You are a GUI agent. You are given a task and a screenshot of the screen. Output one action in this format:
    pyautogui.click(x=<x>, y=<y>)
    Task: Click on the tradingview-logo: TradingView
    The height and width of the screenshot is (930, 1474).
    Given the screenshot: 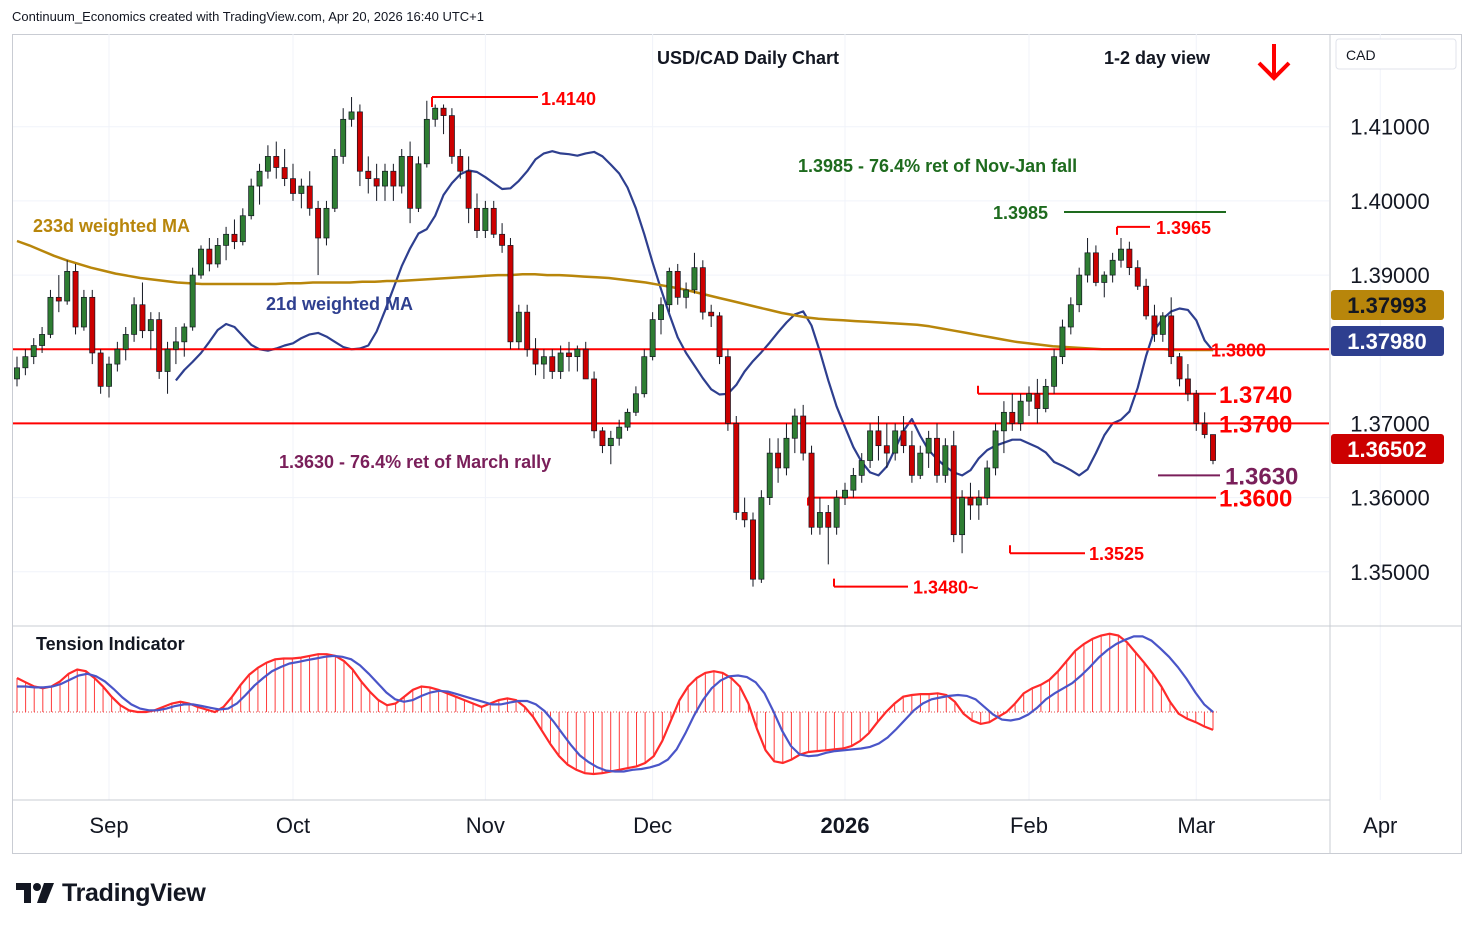 What is the action you would take?
    pyautogui.click(x=111, y=893)
    